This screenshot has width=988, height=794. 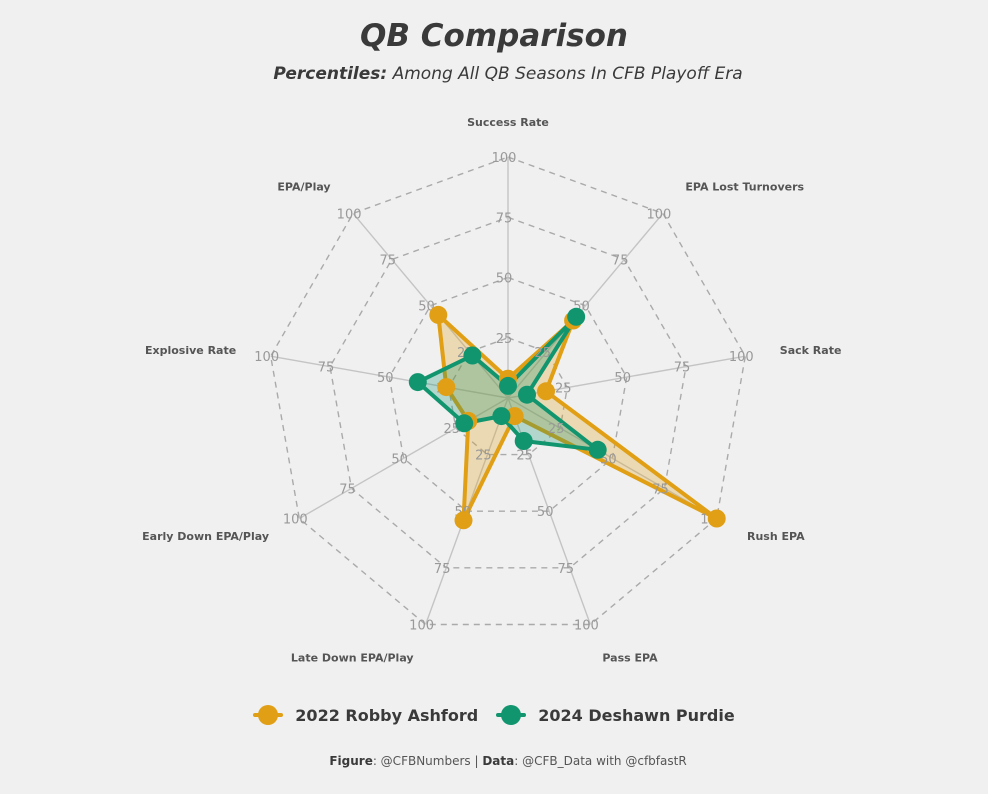 I want to click on chart-title: QB Comparison, so click(x=494, y=36).